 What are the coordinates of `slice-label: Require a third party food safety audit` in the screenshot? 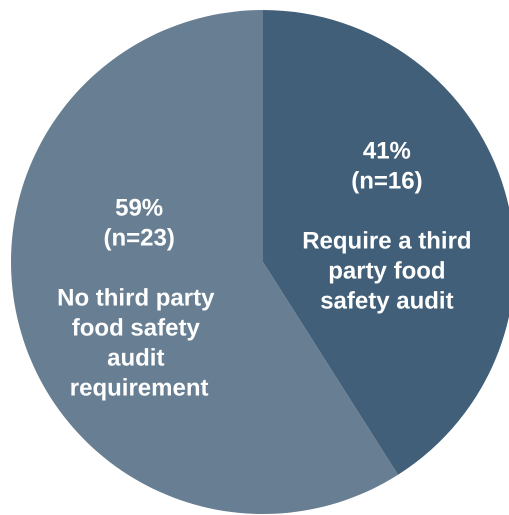 It's located at (387, 271).